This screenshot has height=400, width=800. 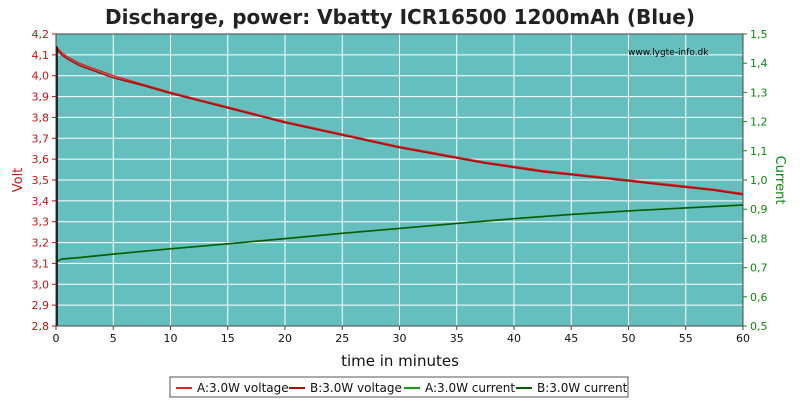 What do you see at coordinates (759, 268) in the screenshot?
I see `y2-tick-label: 0,7` at bounding box center [759, 268].